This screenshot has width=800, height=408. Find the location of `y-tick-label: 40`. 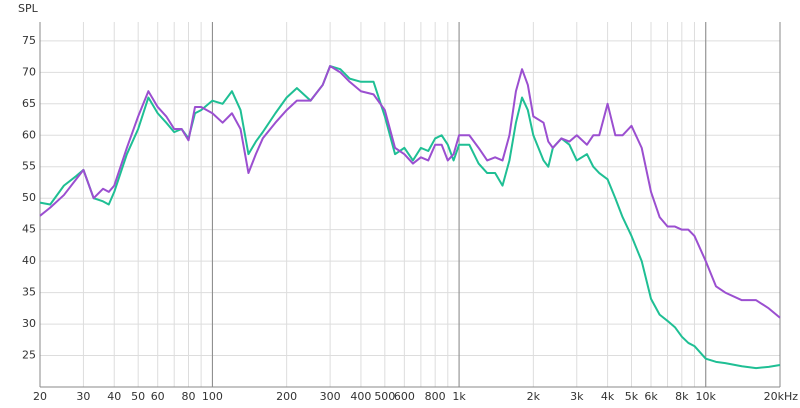

y-tick-label: 40 is located at coordinates (29, 260).